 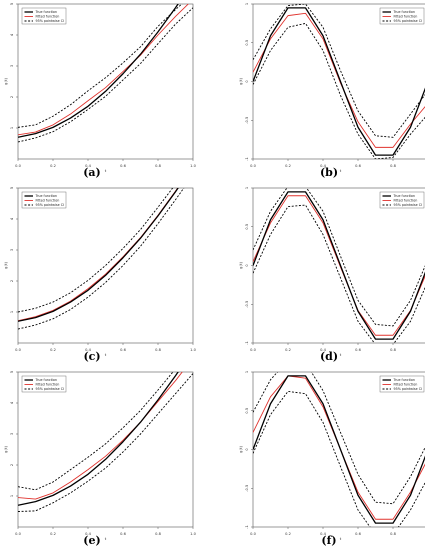 What do you see at coordinates (50, 205) in the screenshot?
I see `legend-label-c: 95% pointwise CI` at bounding box center [50, 205].